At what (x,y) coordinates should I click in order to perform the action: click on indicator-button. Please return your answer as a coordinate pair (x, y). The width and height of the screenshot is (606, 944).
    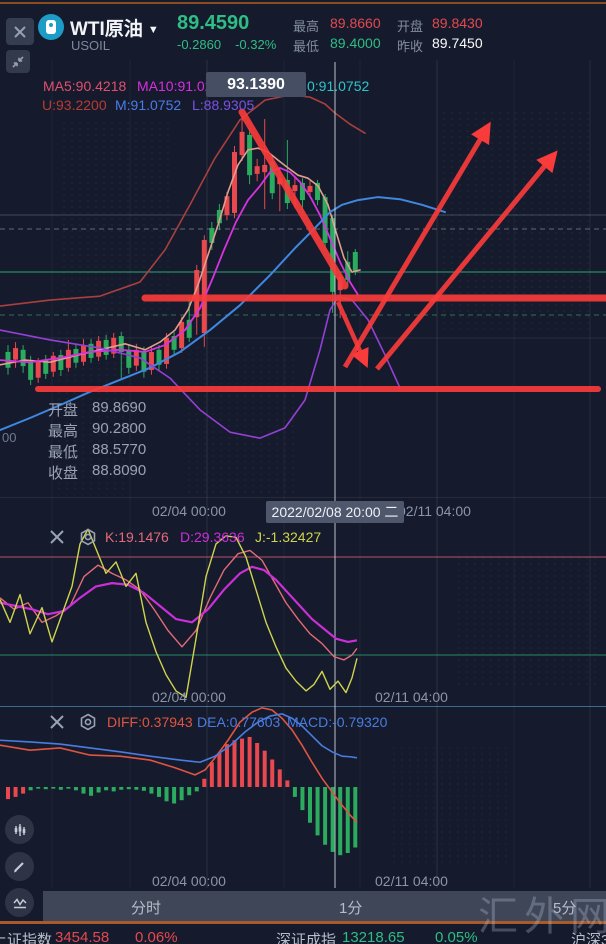
    Looking at the image, I should click on (19, 902).